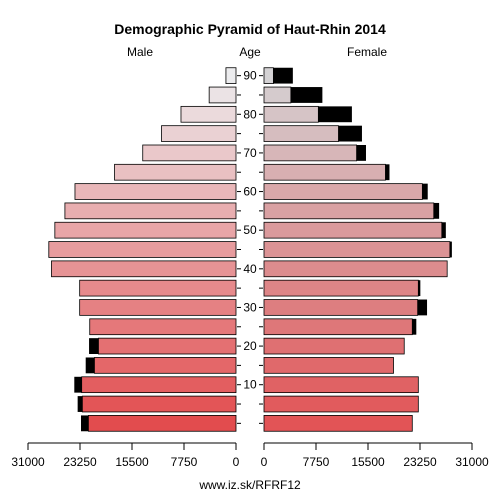 The image size is (500, 500). Describe the element at coordinates (140, 52) in the screenshot. I see `male-label: Male` at that location.